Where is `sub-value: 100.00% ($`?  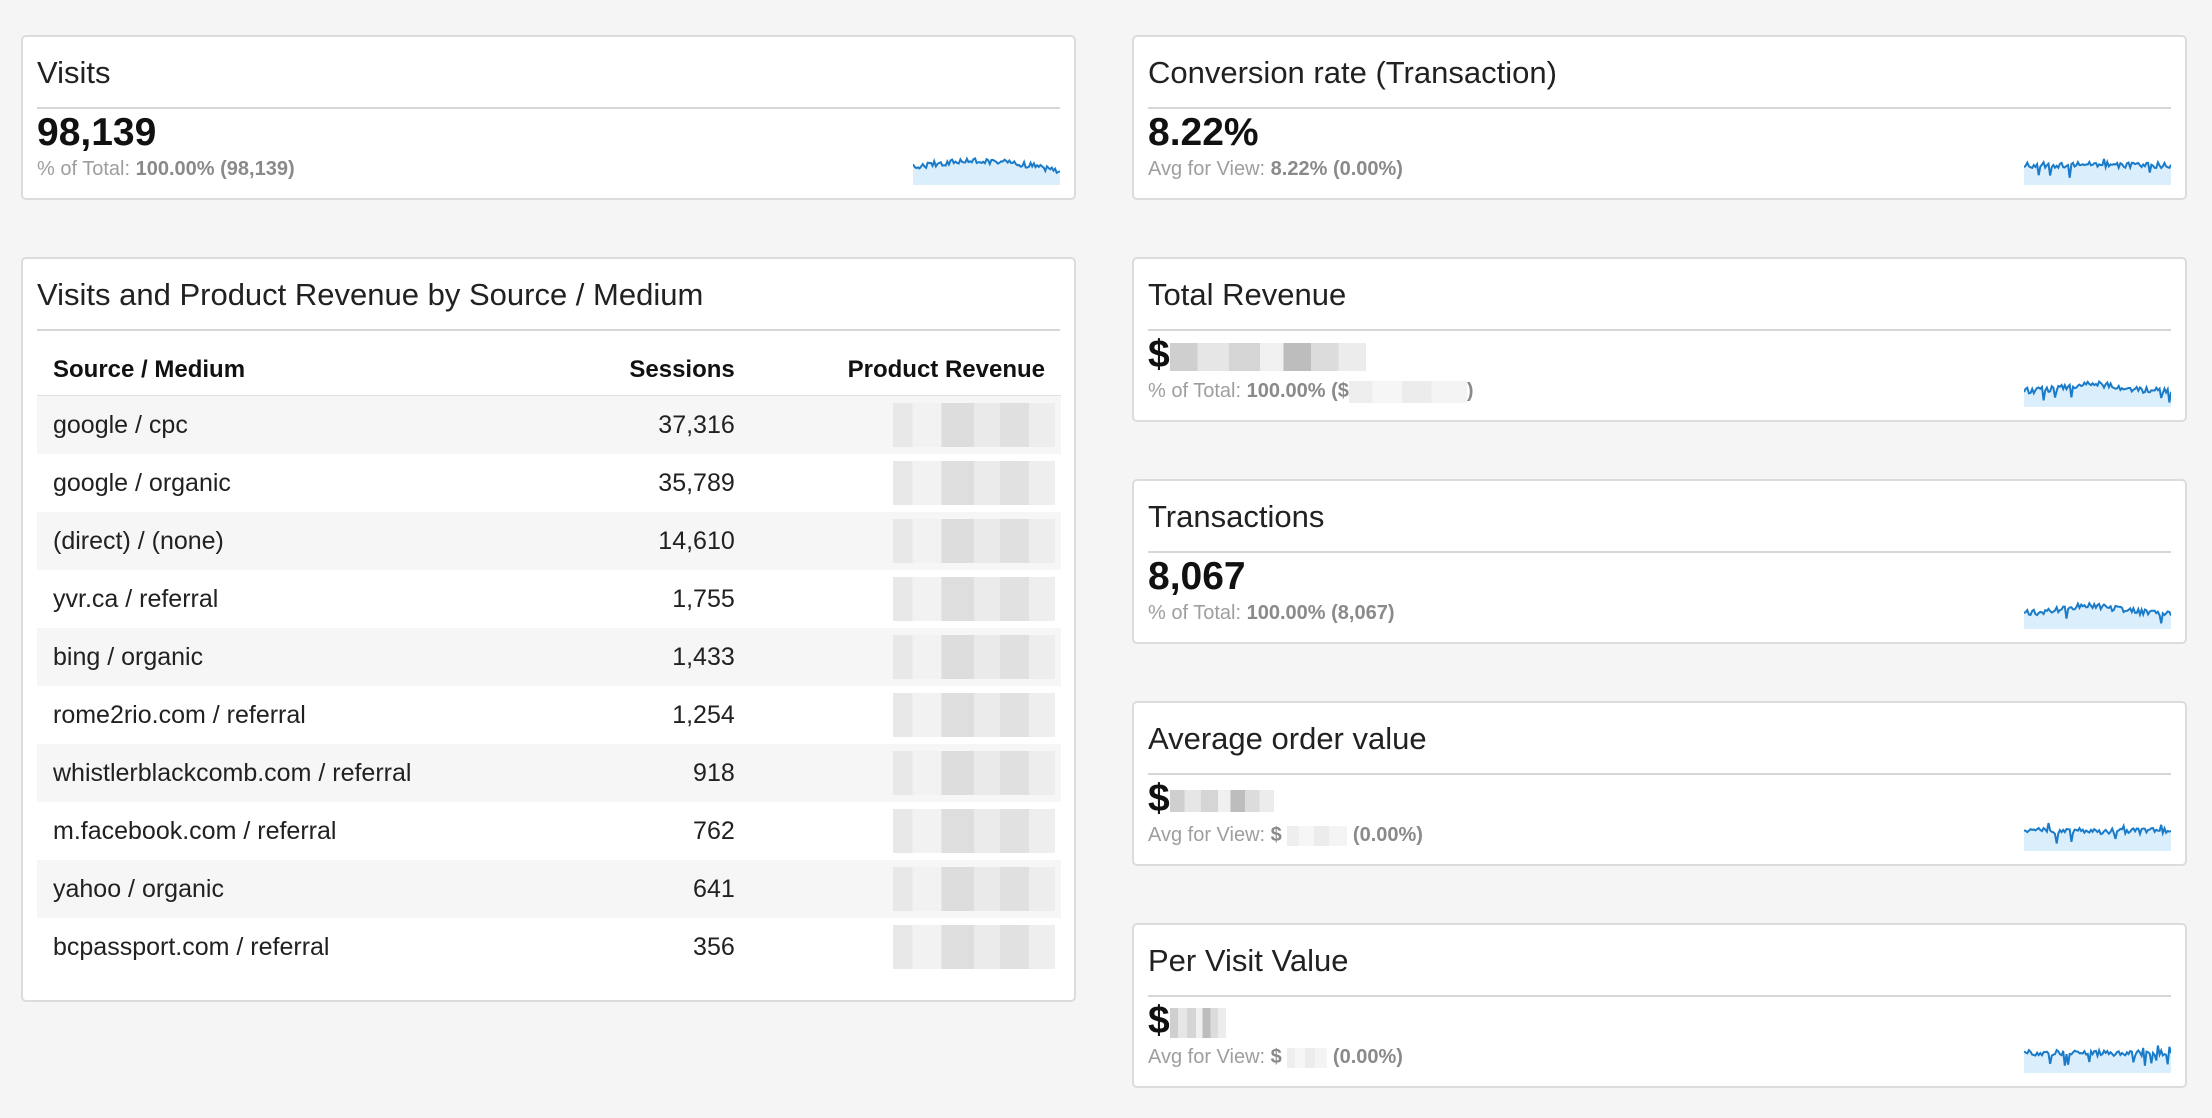 sub-value: 100.00% ($ is located at coordinates (1297, 391).